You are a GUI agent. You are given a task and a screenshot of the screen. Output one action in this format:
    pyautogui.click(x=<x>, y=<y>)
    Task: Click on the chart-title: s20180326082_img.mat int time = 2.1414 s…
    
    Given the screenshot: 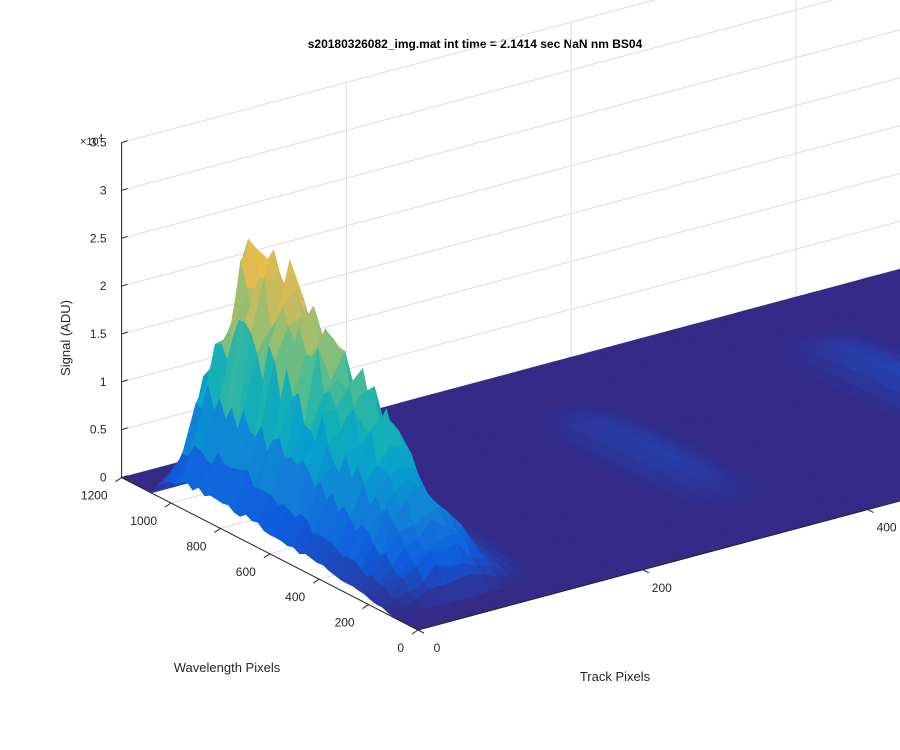 What is the action you would take?
    pyautogui.click(x=475, y=44)
    